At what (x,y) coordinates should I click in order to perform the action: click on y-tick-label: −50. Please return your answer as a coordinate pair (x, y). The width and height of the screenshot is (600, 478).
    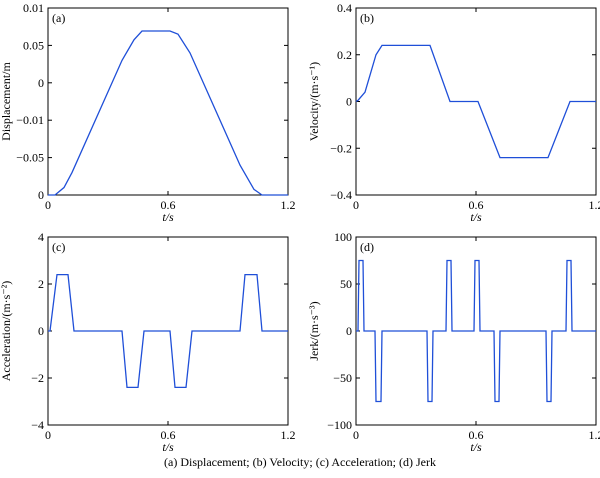
    Looking at the image, I should click on (342, 378).